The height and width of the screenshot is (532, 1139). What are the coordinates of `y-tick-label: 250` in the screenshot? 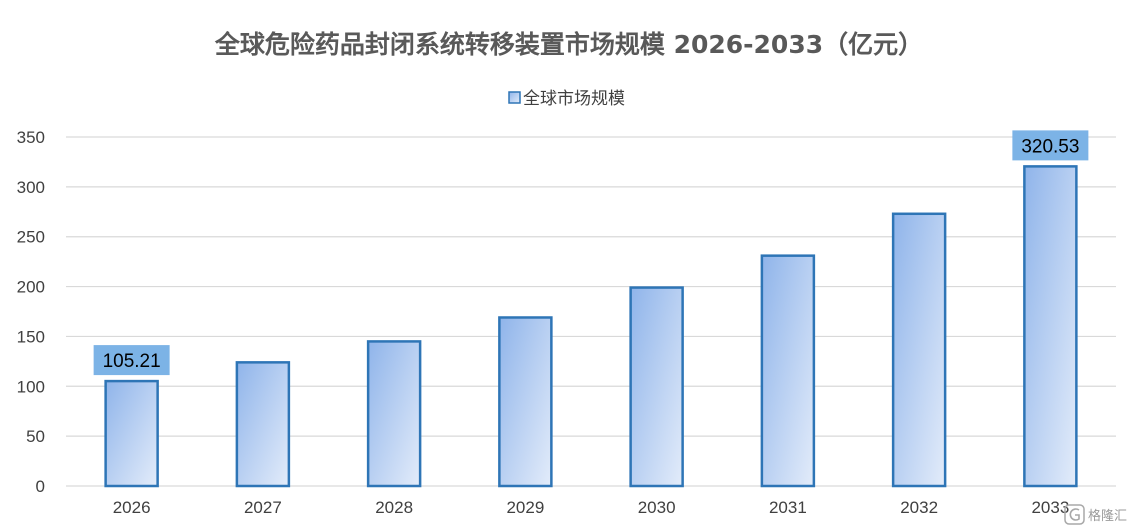 It's located at (31, 237).